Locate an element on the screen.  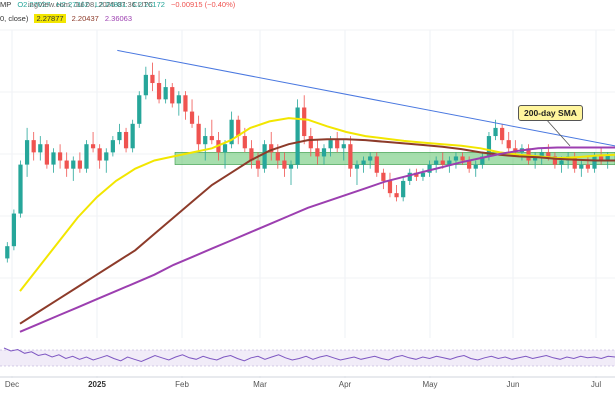
x-tick-may: May is located at coordinates (430, 384).